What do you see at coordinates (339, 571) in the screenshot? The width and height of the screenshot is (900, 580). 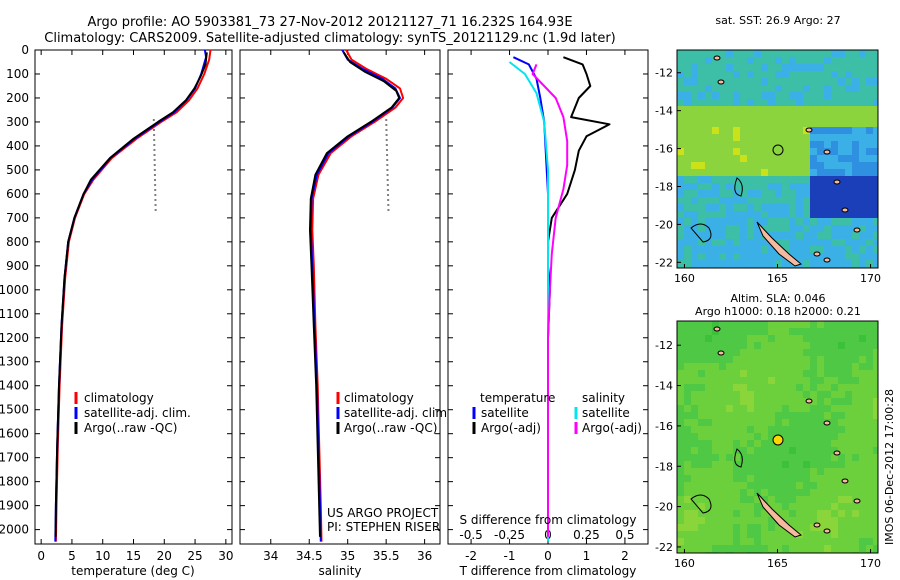 I see `salinity-xlabel: salinity` at bounding box center [339, 571].